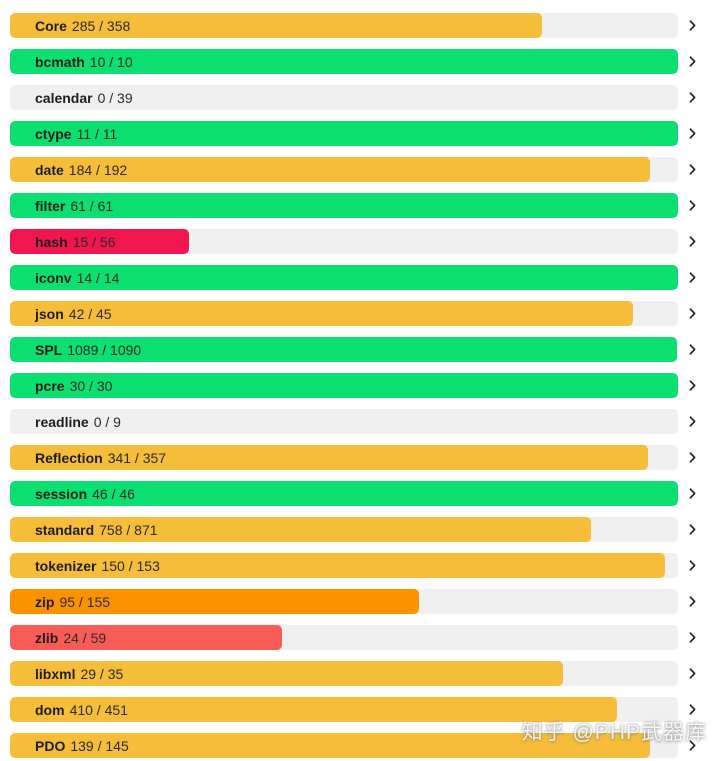 Image resolution: width=720 pixels, height=761 pixels. Describe the element at coordinates (49, 169) in the screenshot. I see `extension-name: date` at that location.